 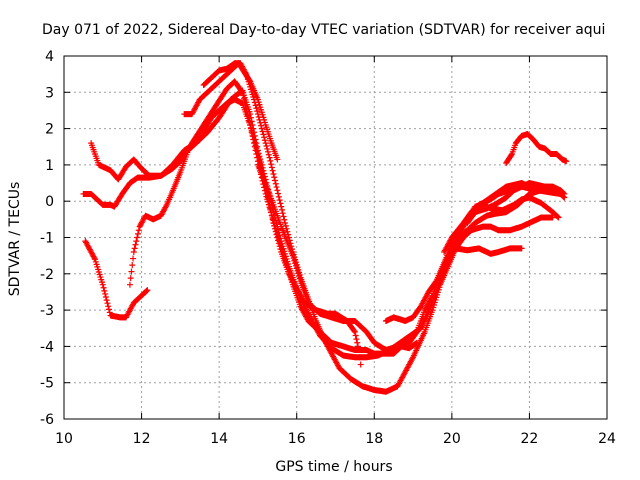 What do you see at coordinates (49, 57) in the screenshot?
I see `y-tick-label: 4` at bounding box center [49, 57].